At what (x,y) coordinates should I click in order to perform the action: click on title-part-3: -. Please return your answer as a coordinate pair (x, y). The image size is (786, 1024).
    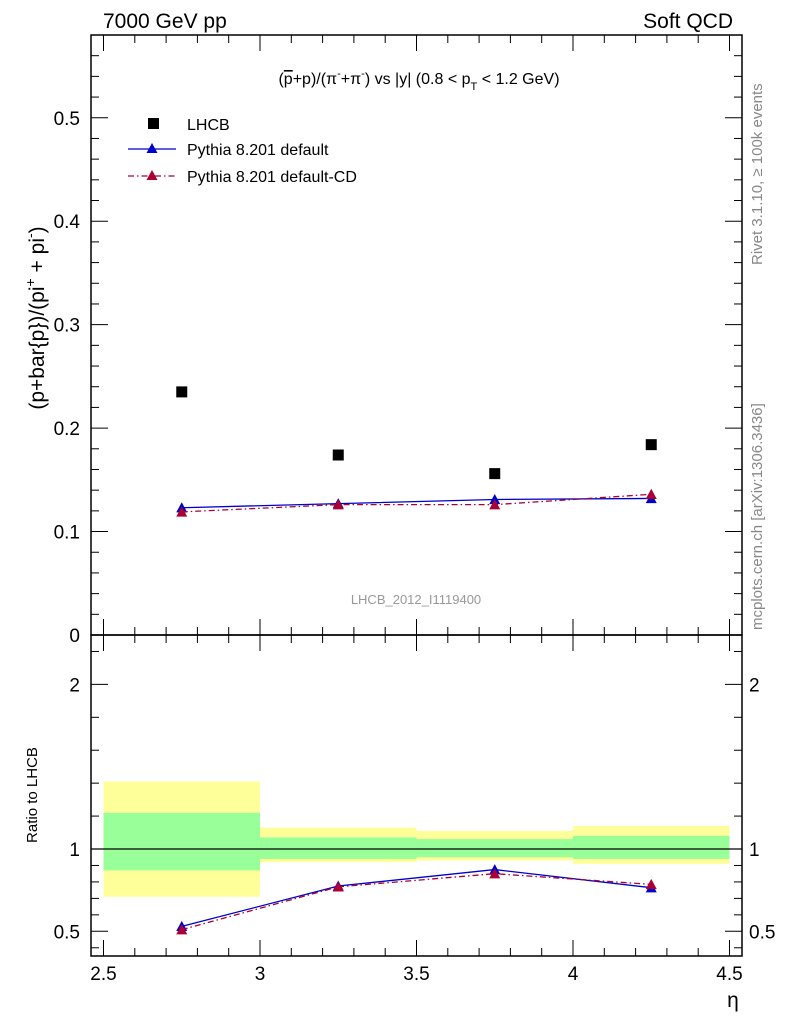
    Looking at the image, I should click on (339, 74).